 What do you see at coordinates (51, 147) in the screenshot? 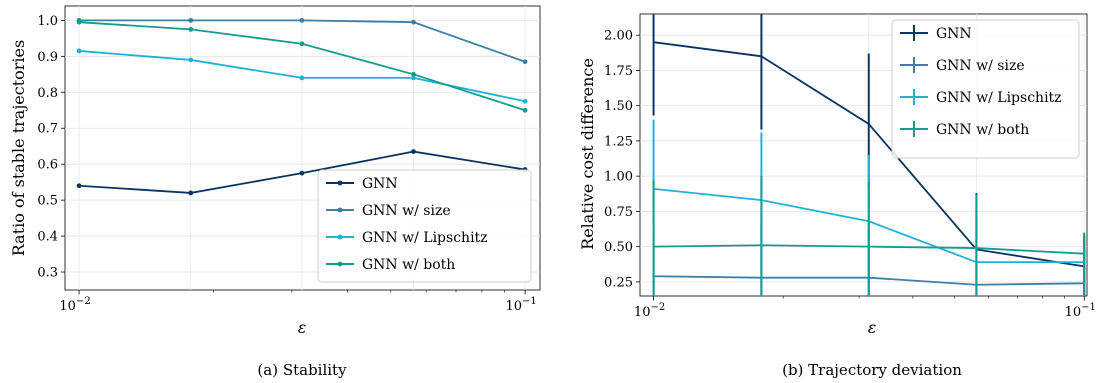
I see `y-ticks: 0.3 0.4 0.5 0.6 0.7 0.8 0.9 1.0` at bounding box center [51, 147].